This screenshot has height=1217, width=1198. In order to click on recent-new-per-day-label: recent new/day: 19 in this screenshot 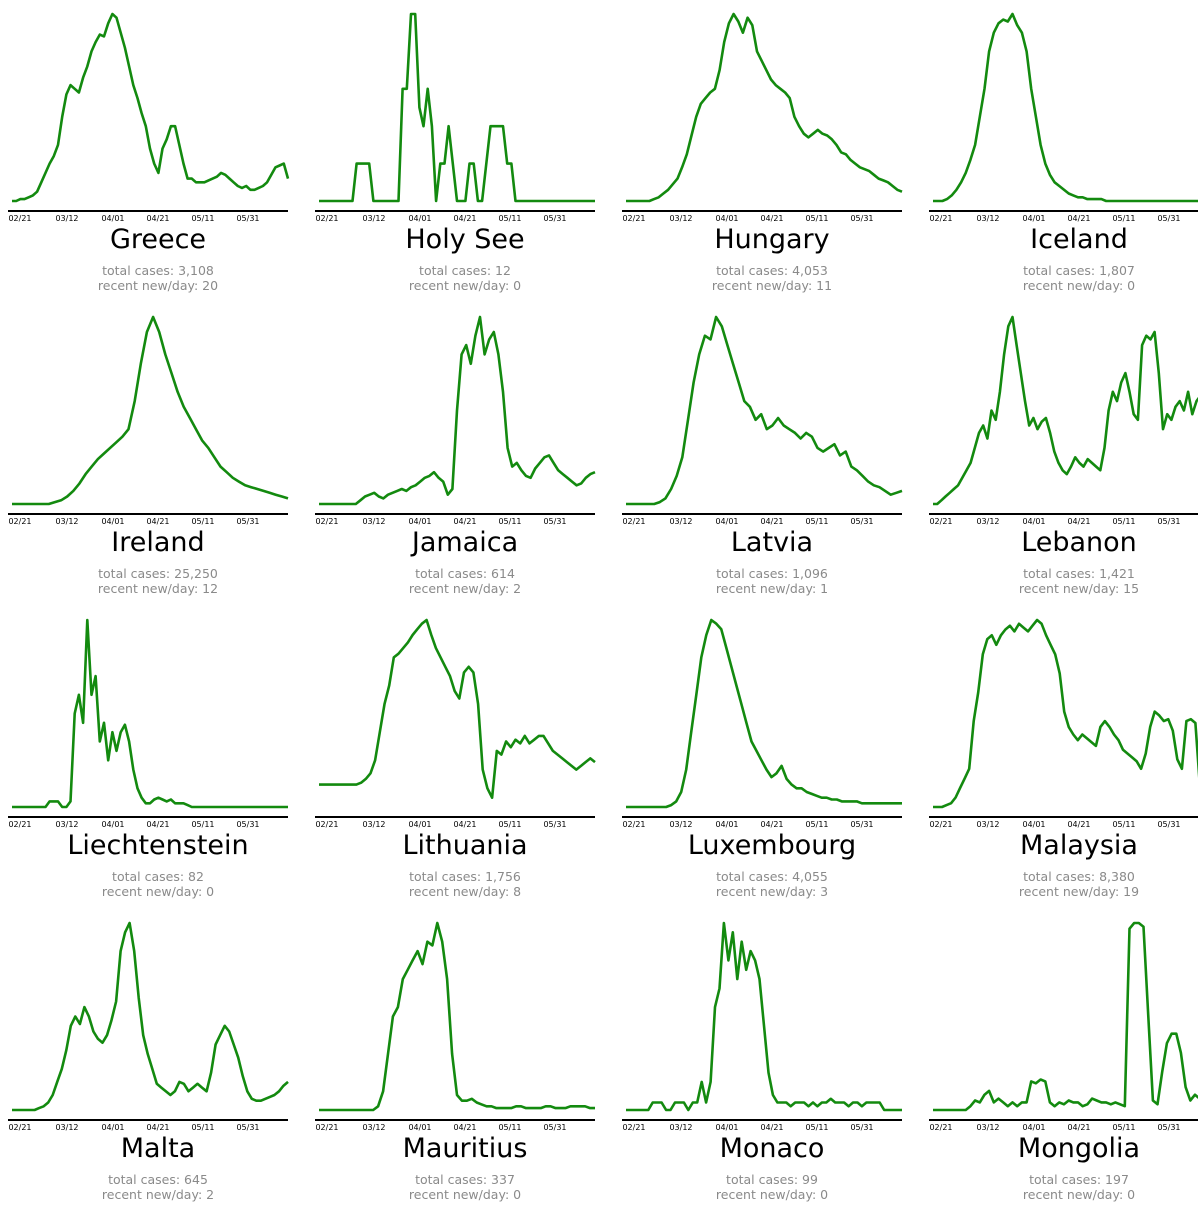, I will do `click(1079, 891)`.